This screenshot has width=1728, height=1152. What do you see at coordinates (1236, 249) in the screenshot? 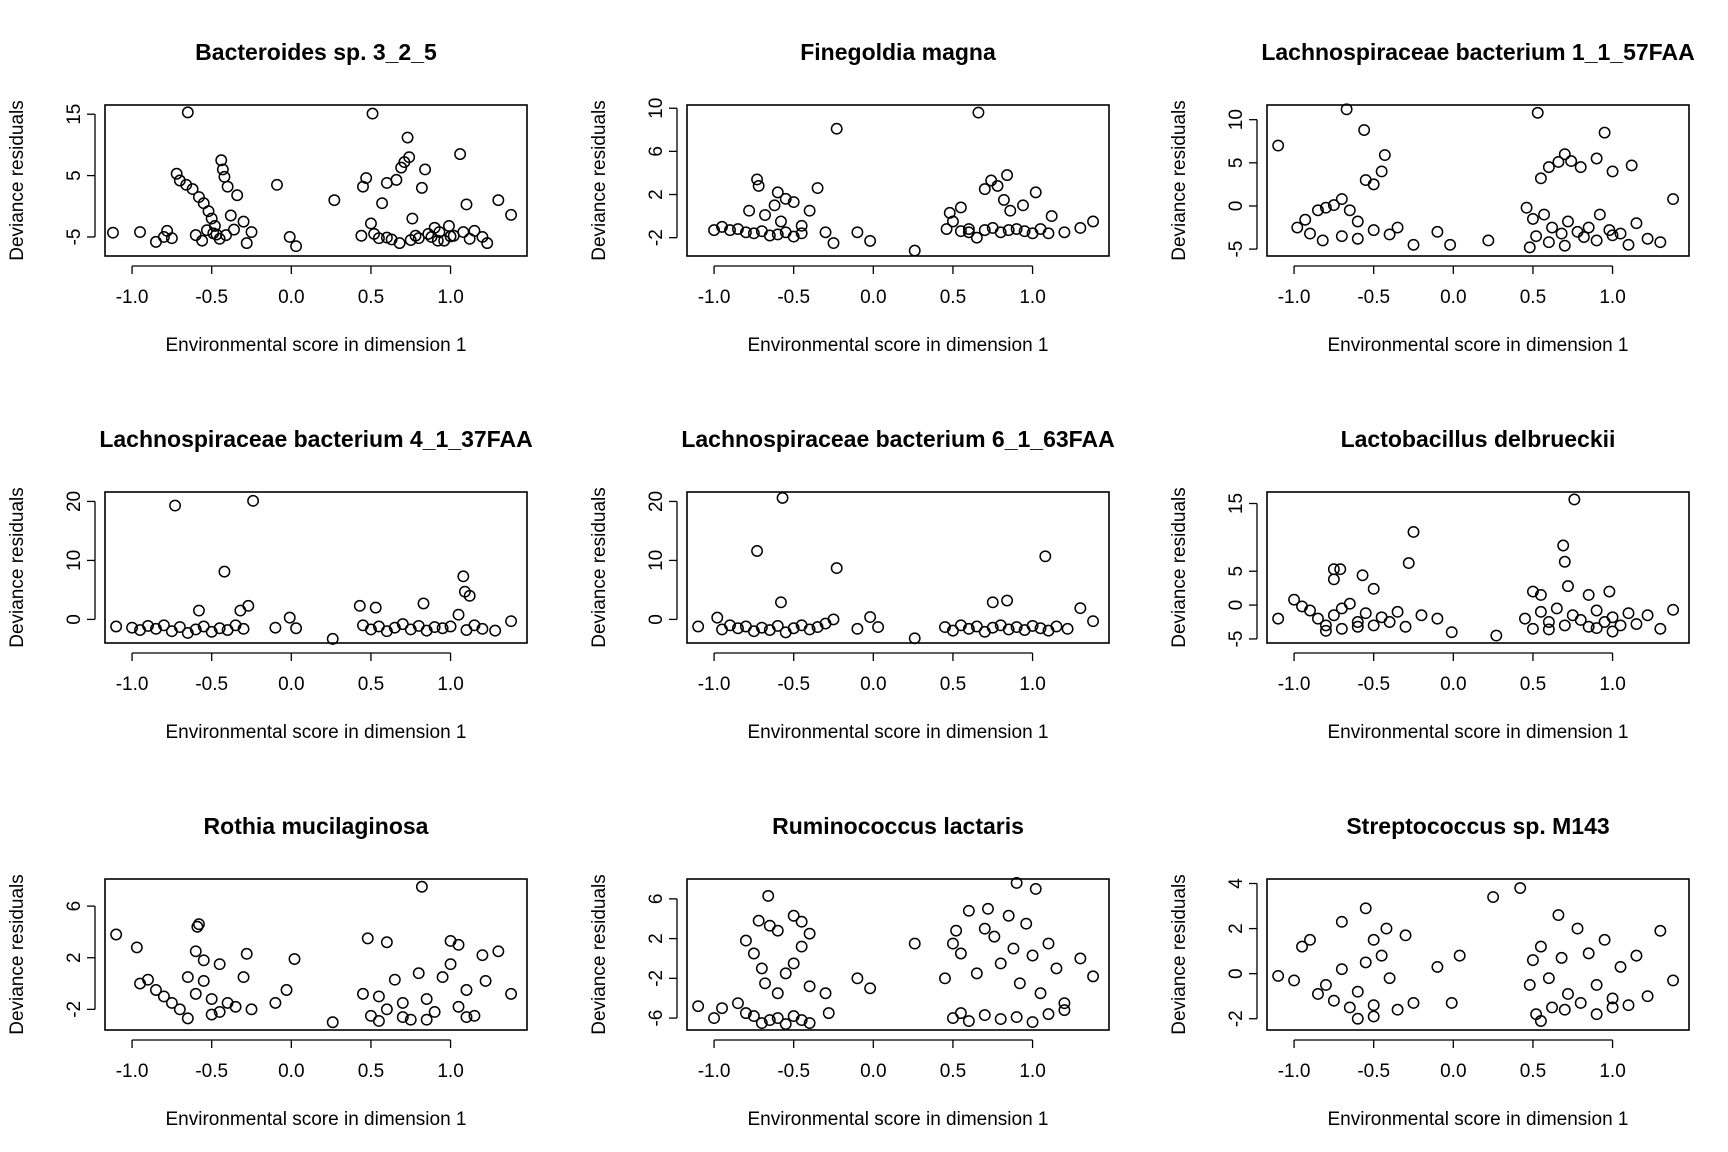
I see `panel-3-y-tick-label: -5` at bounding box center [1236, 249].